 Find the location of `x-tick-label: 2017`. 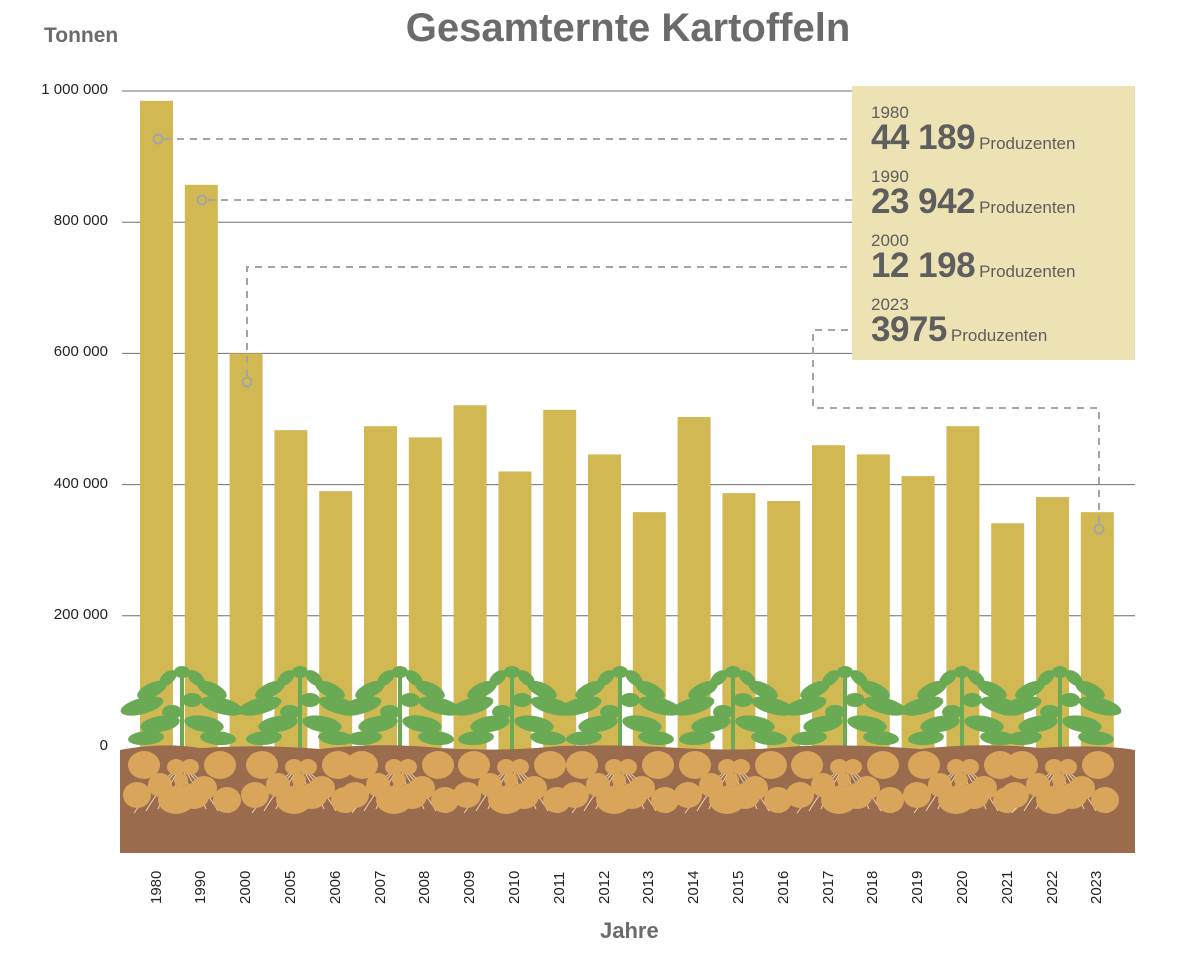

x-tick-label: 2017 is located at coordinates (828, 887).